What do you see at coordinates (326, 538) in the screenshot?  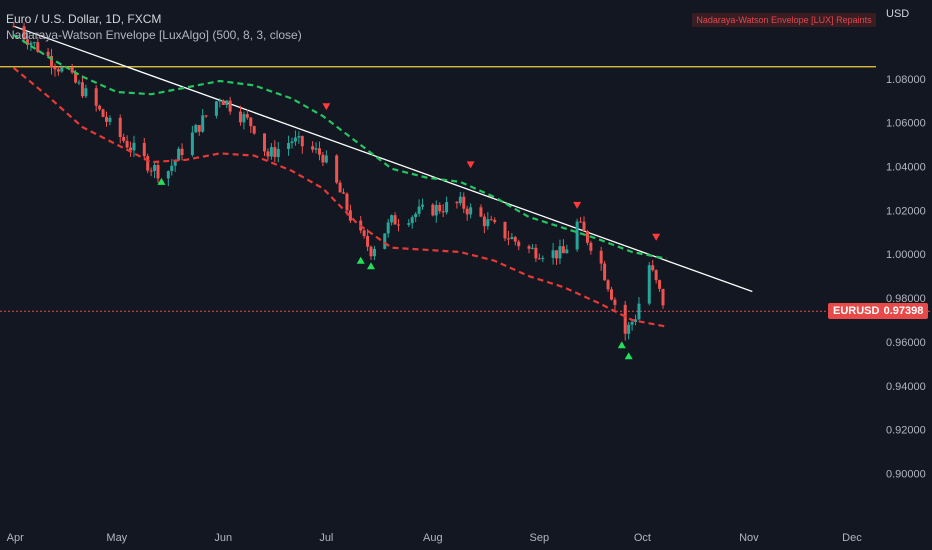 I see `x-tick-label: Jul` at bounding box center [326, 538].